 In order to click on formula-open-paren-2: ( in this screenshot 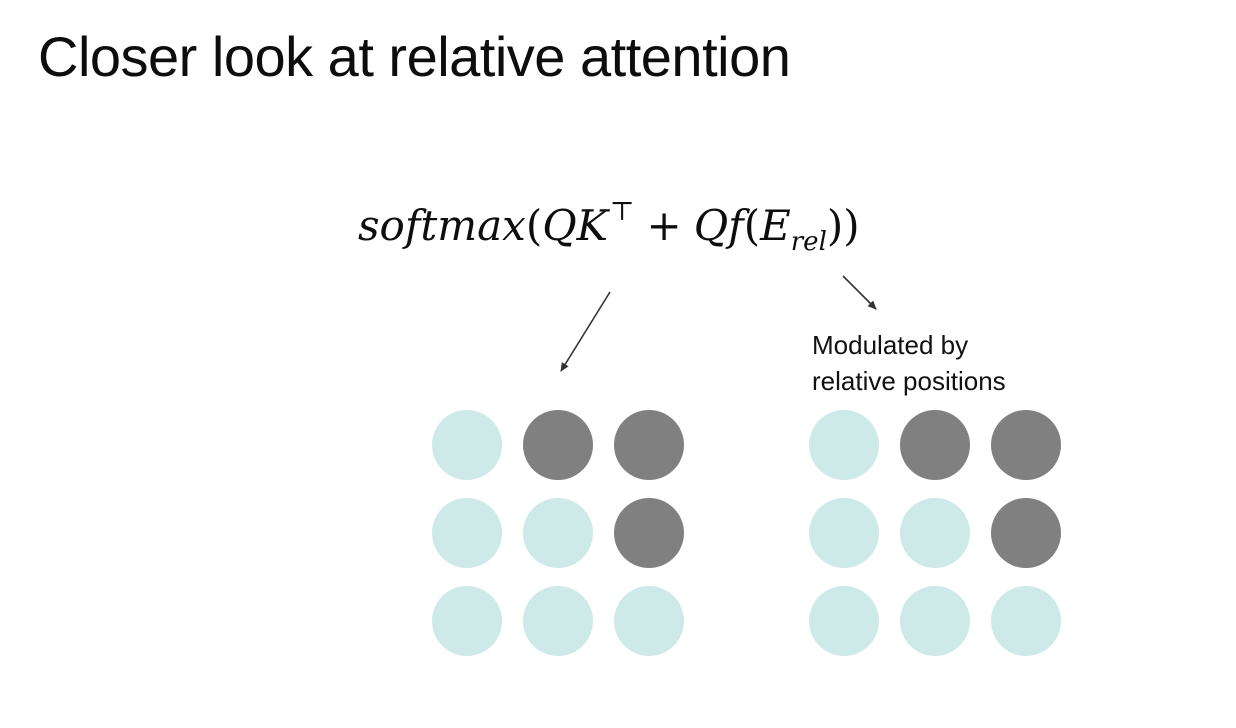, I will do `click(752, 225)`.